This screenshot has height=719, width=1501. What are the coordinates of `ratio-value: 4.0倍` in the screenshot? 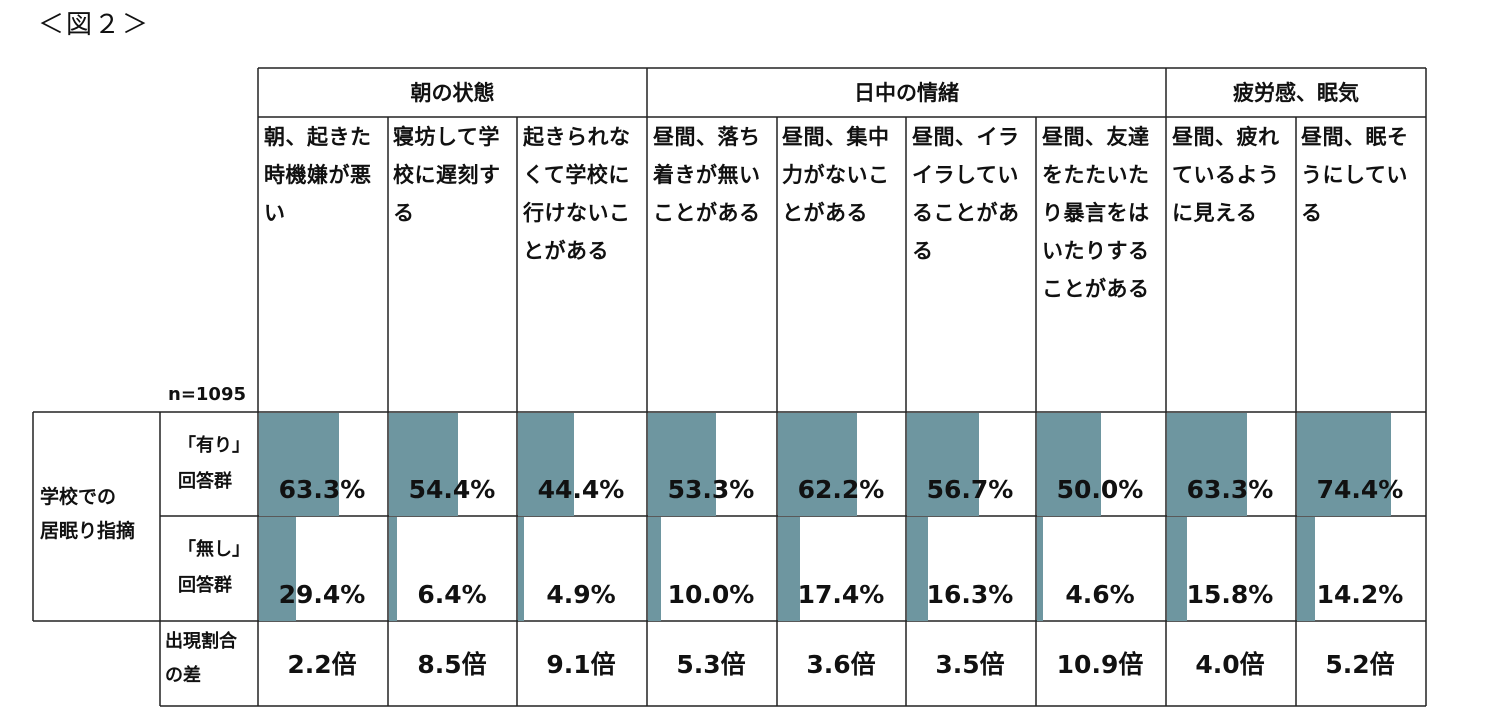 It's located at (1230, 664).